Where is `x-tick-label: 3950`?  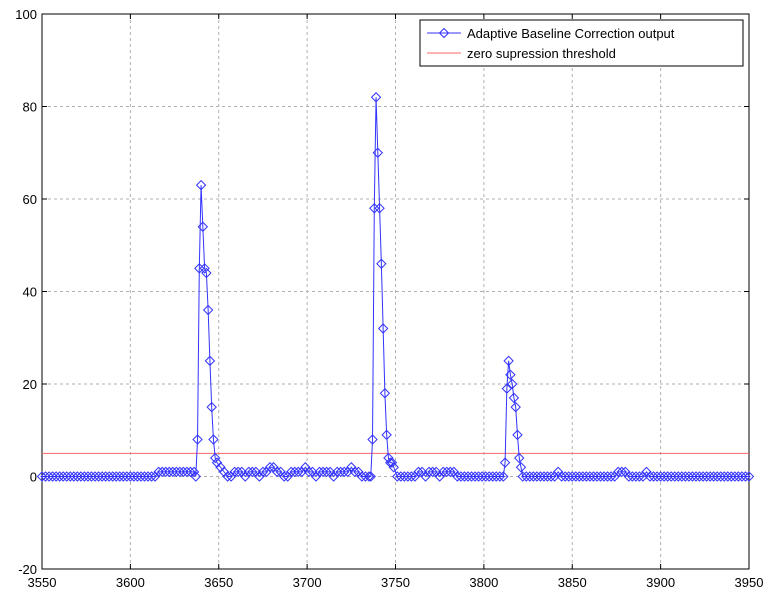
x-tick-label: 3950 is located at coordinates (749, 582).